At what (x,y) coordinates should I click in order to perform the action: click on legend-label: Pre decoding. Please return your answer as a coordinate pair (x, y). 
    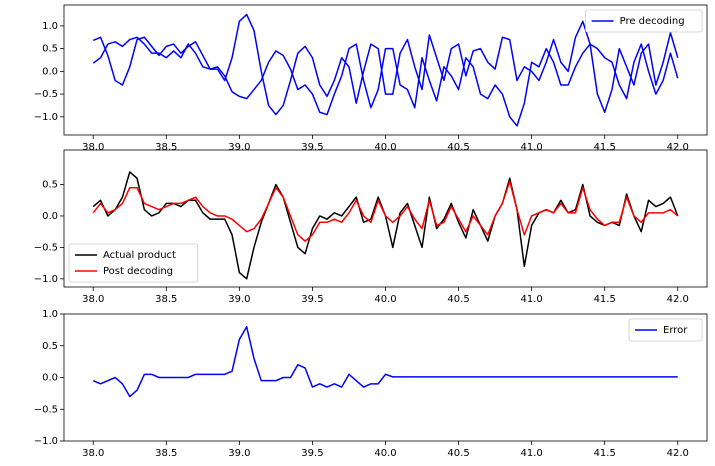
    Looking at the image, I should click on (652, 21).